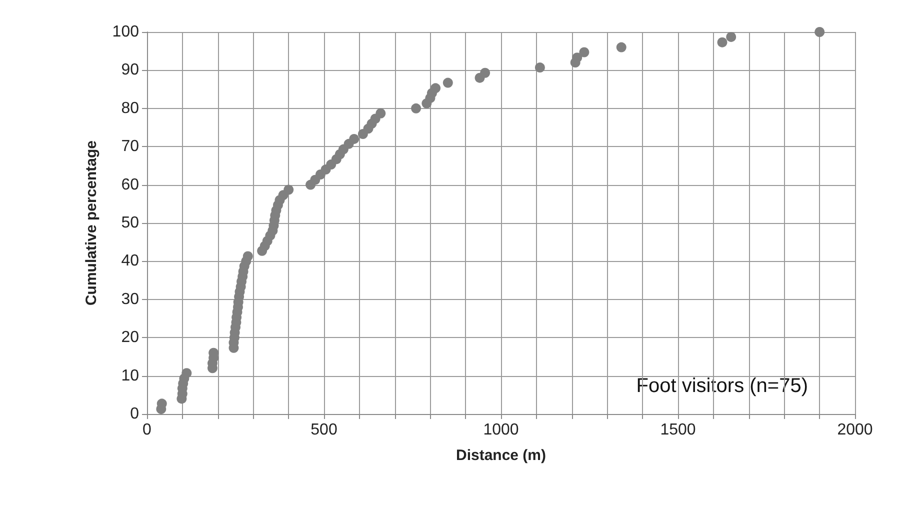  I want to click on x-tick-label: 1000, so click(501, 430).